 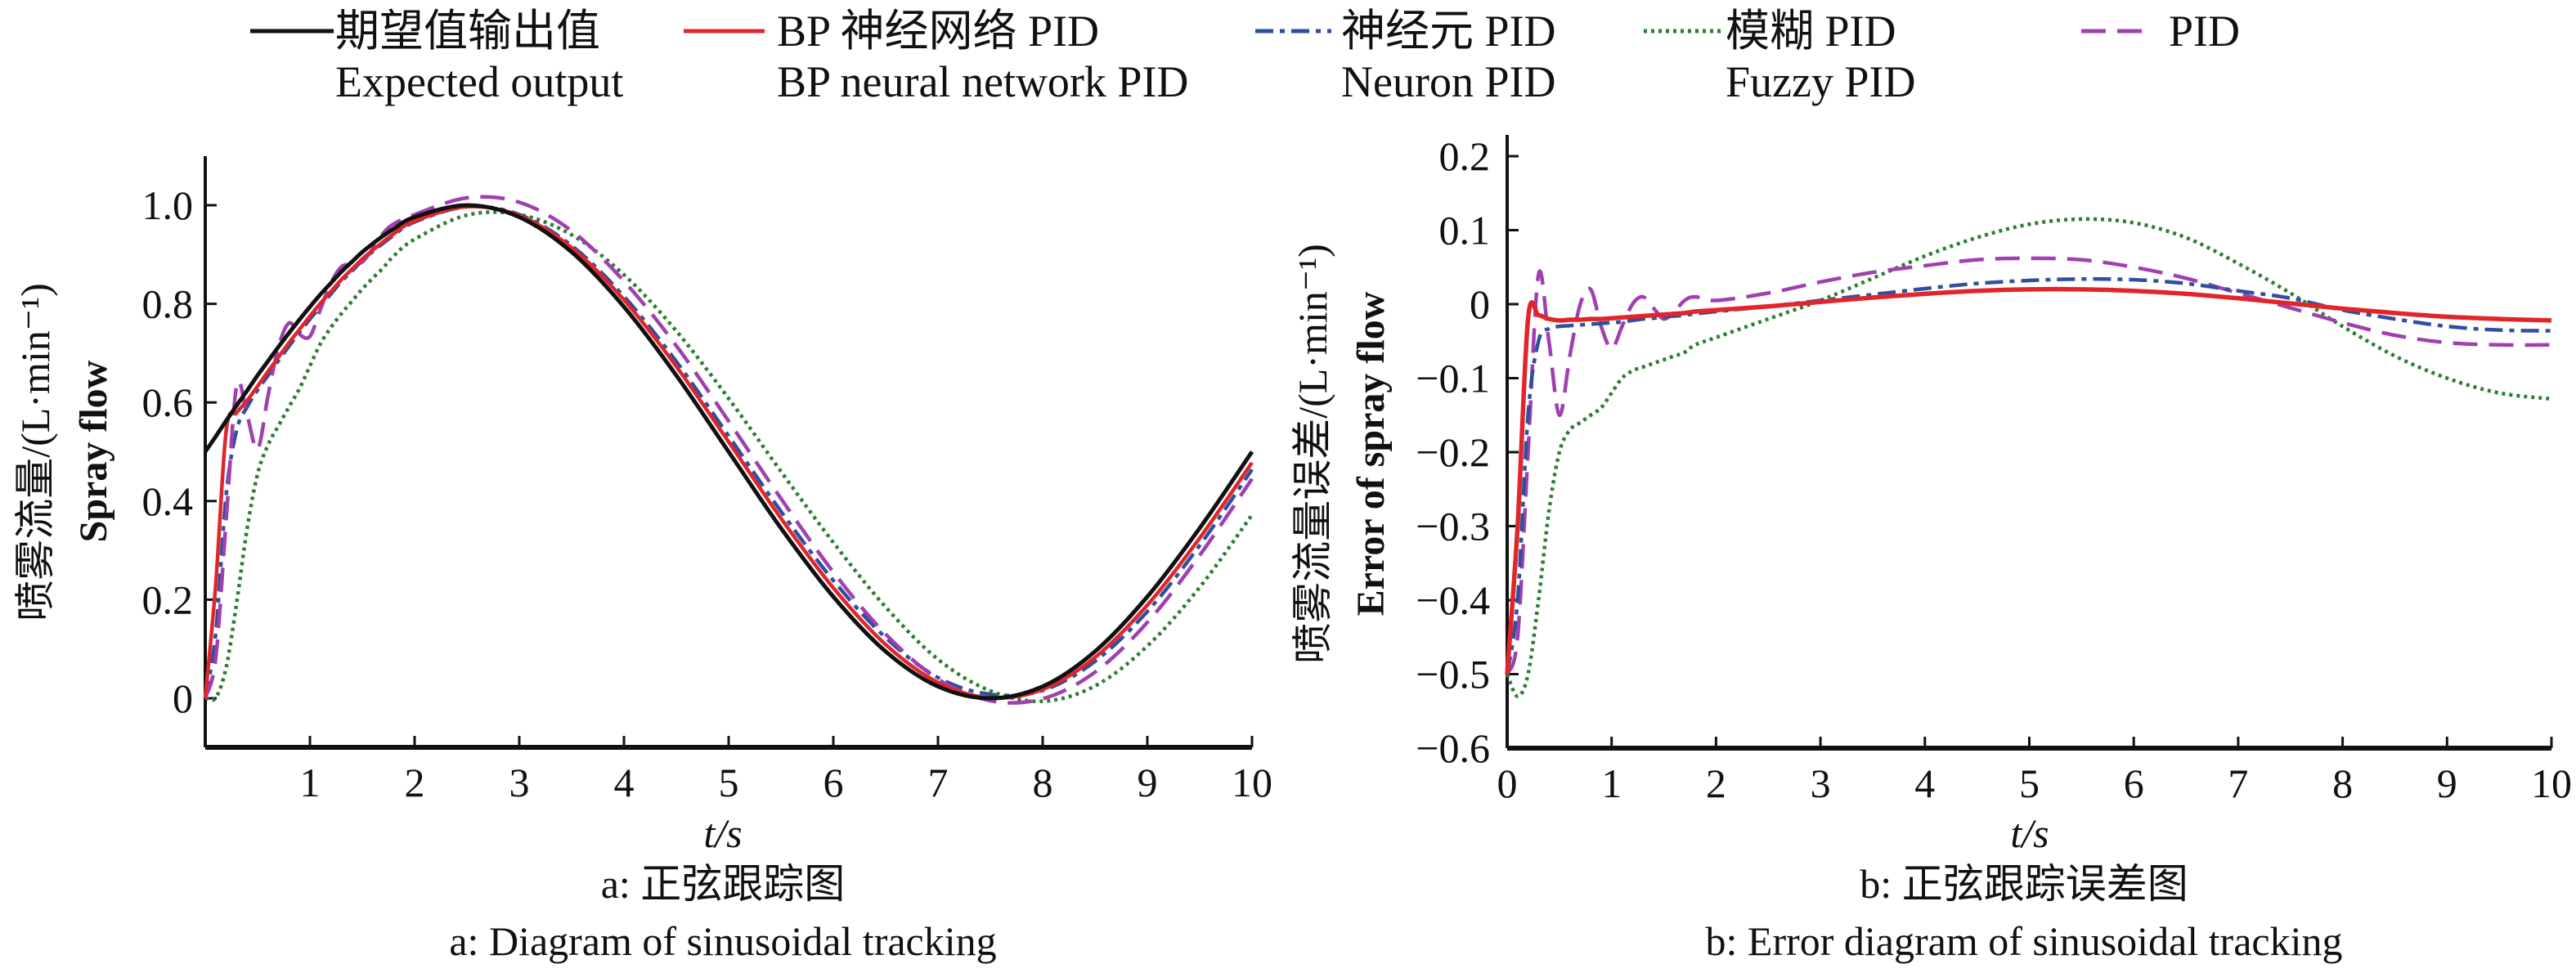 I want to click on chart-b-ylabel-en: Error of spray flow, so click(x=1371, y=453).